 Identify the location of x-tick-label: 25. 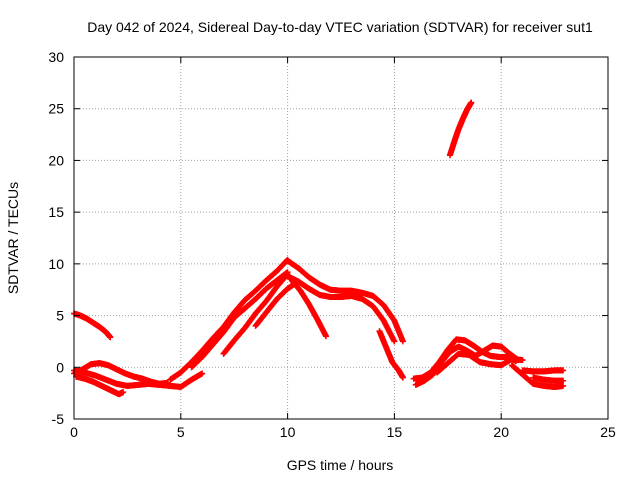
(608, 432).